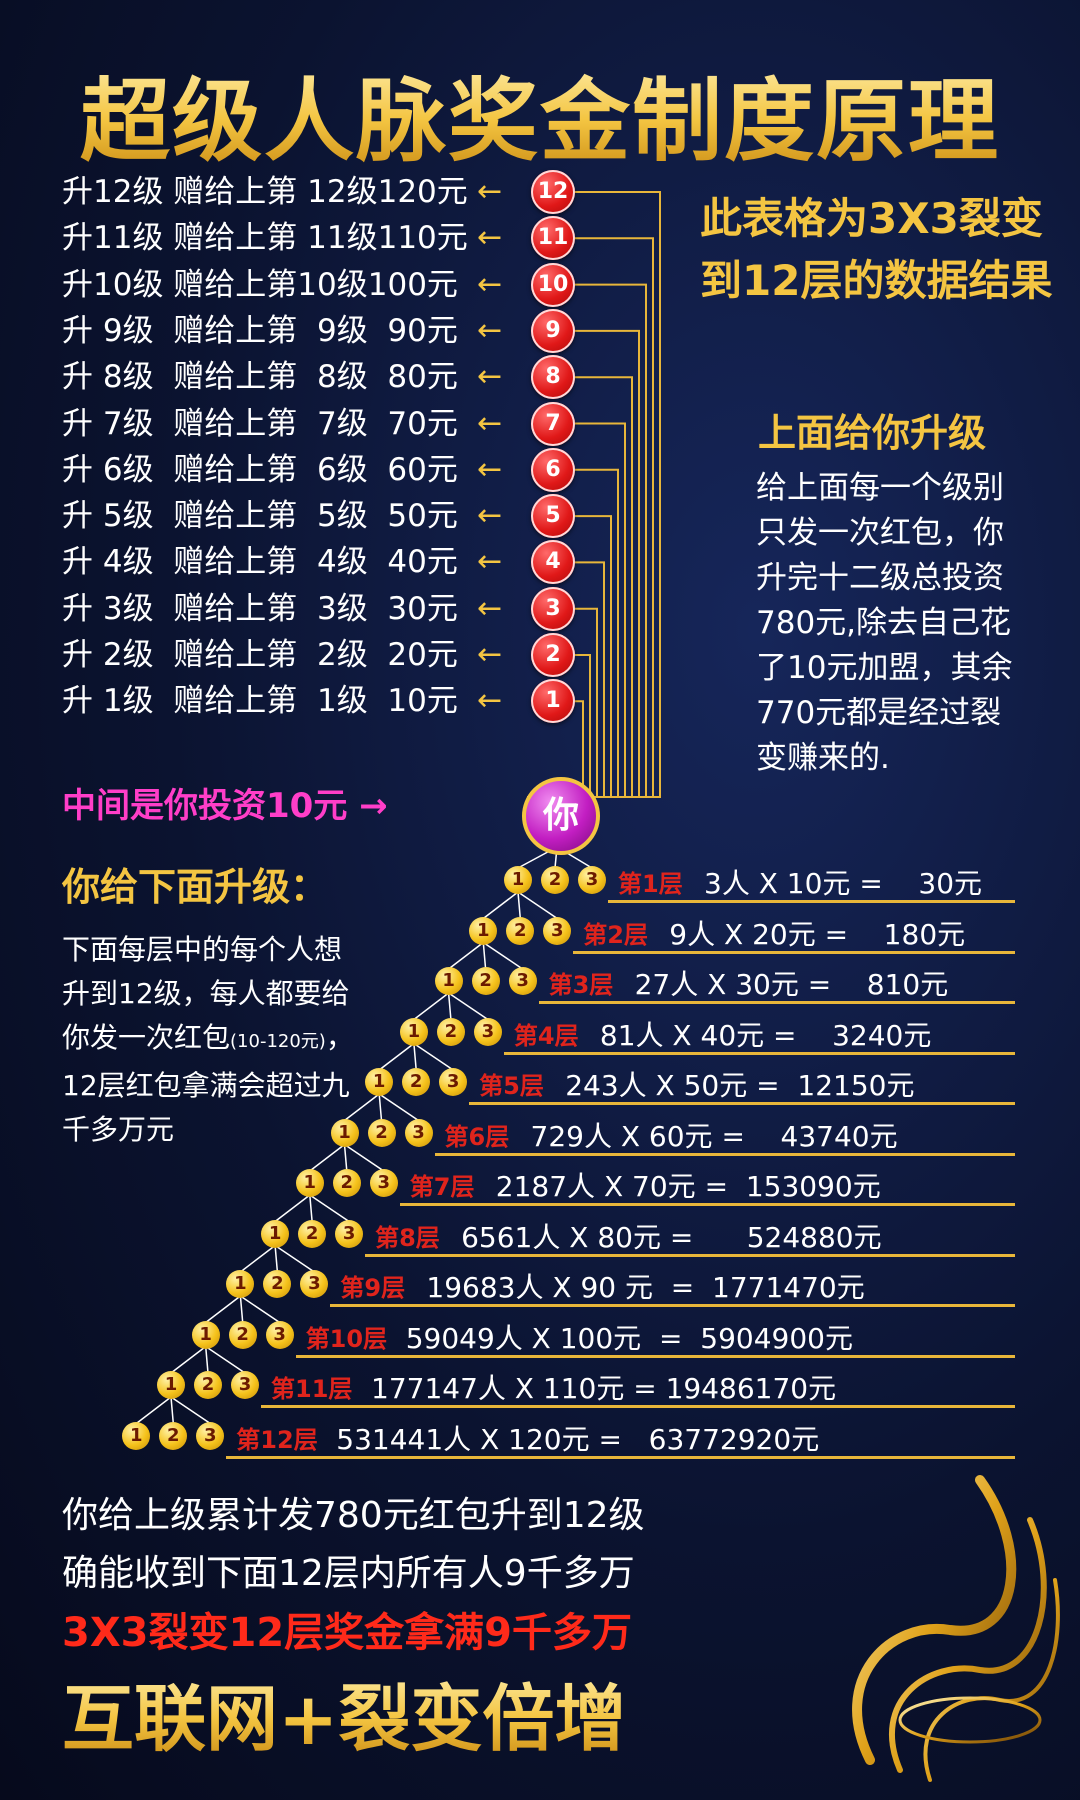 This screenshot has width=1080, height=1800. I want to click on tier-calculation: 729人 X 60元 = 43740元, so click(714, 1136).